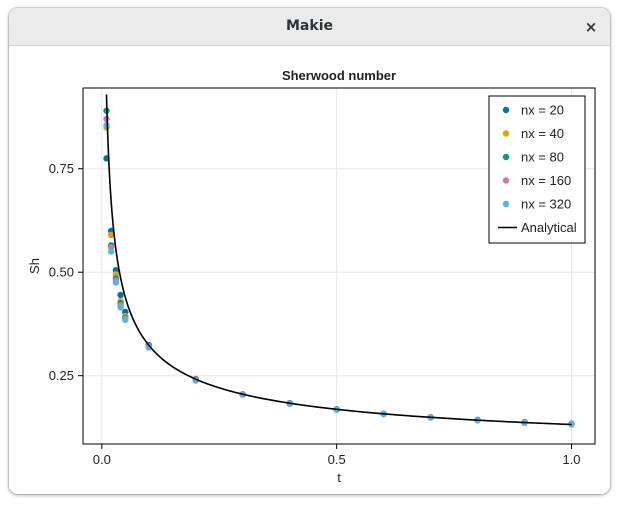  What do you see at coordinates (542, 133) in the screenshot?
I see `legend-label: nx = 40` at bounding box center [542, 133].